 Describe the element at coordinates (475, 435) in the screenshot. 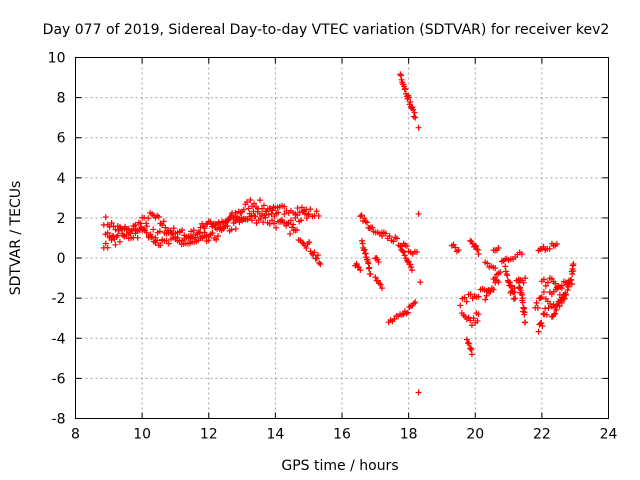

I see `x-tick-label: 20` at that location.